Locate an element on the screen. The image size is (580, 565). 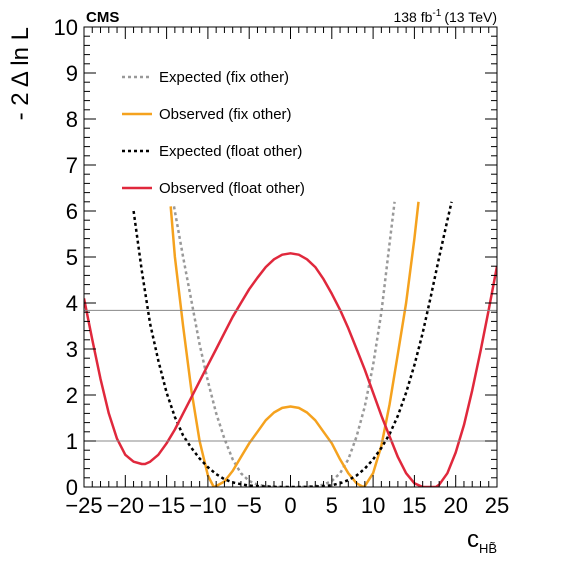
y-tick-label: 0 is located at coordinates (72, 487).